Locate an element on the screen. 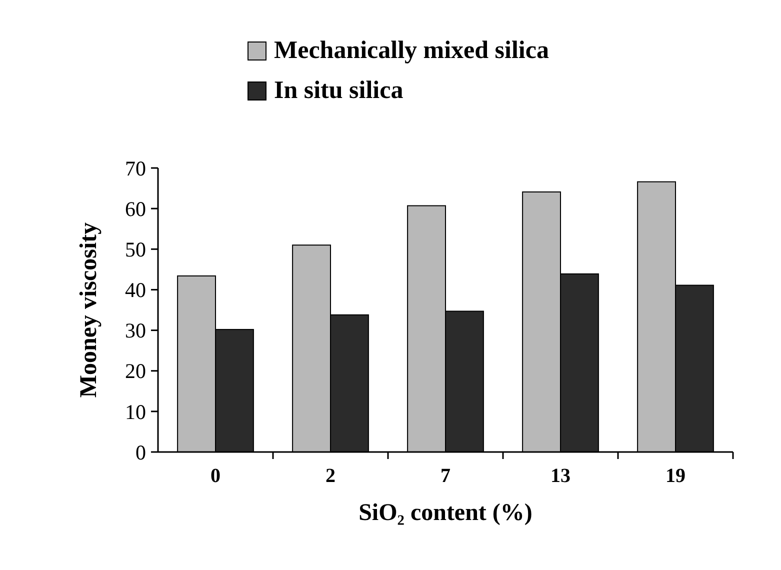 This screenshot has width=781, height=570. y-tick-label: 50 is located at coordinates (135, 249).